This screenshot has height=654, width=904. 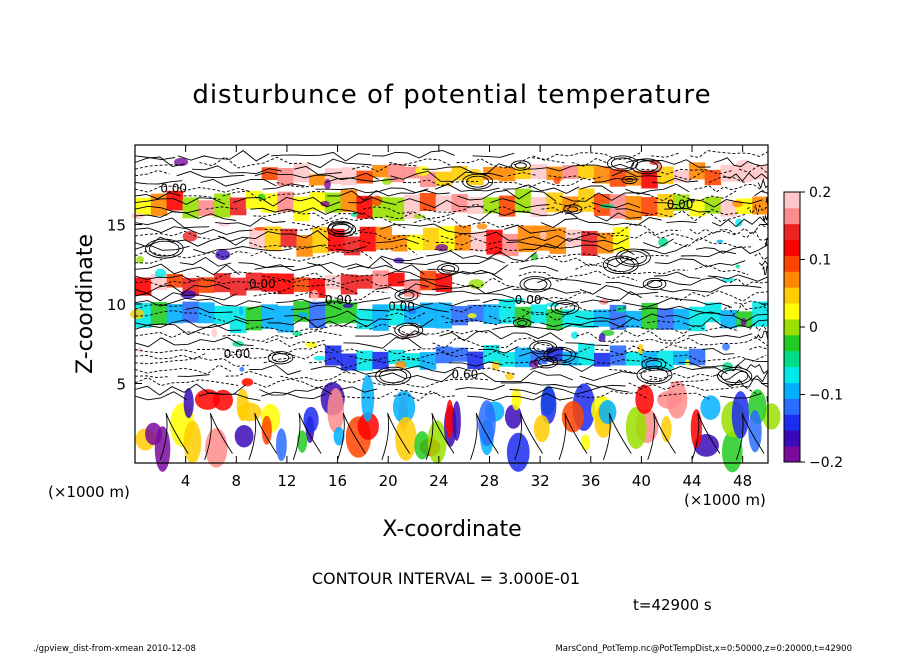 I want to click on footer-left: ./gpview_dist-from-xmean 2010-12-08, so click(x=114, y=649).